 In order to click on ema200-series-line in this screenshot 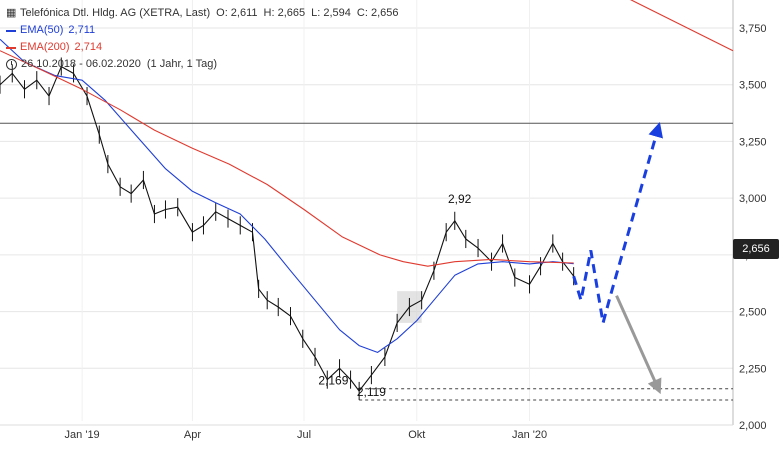, I will do `click(682, 26)`.